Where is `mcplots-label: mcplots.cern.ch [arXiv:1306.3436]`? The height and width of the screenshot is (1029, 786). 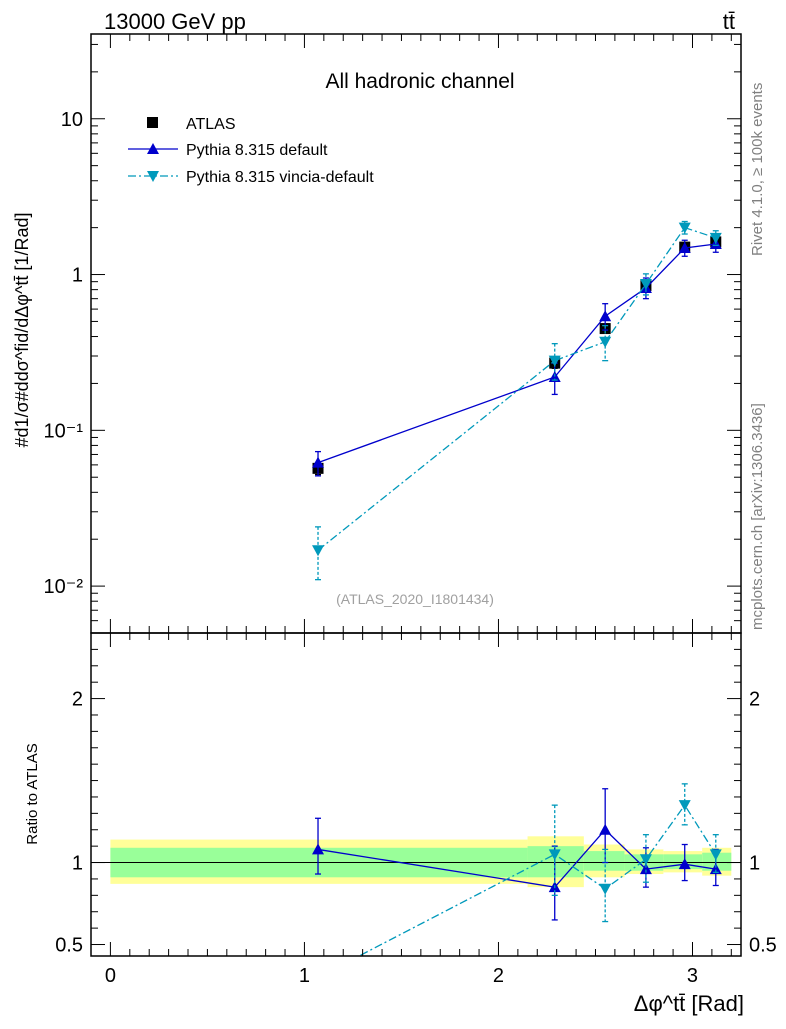
mcplots-label: mcplots.cern.ch [arXiv:1306.3436] is located at coordinates (757, 516).